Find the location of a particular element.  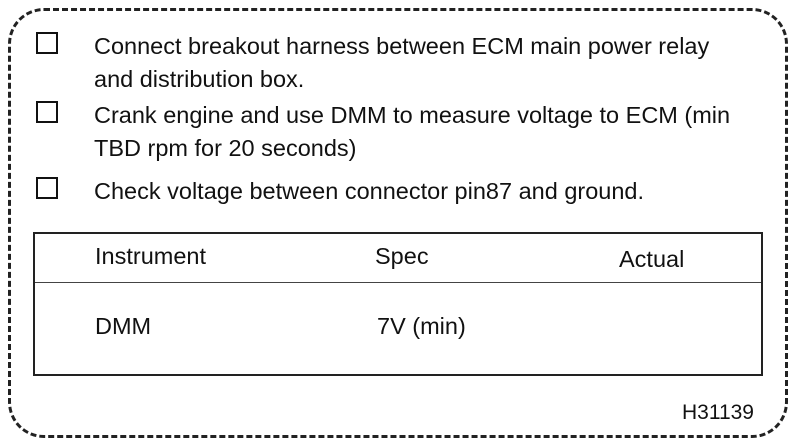

column-header-actual: Actual is located at coordinates (652, 259).